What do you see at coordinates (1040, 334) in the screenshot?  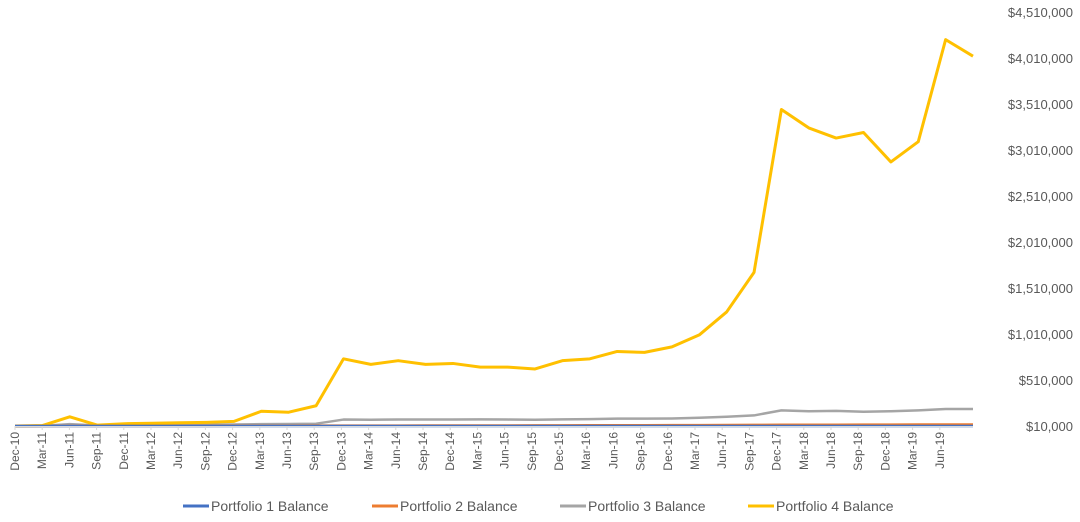 I see `y-tick-label: $1,010,000` at bounding box center [1040, 334].